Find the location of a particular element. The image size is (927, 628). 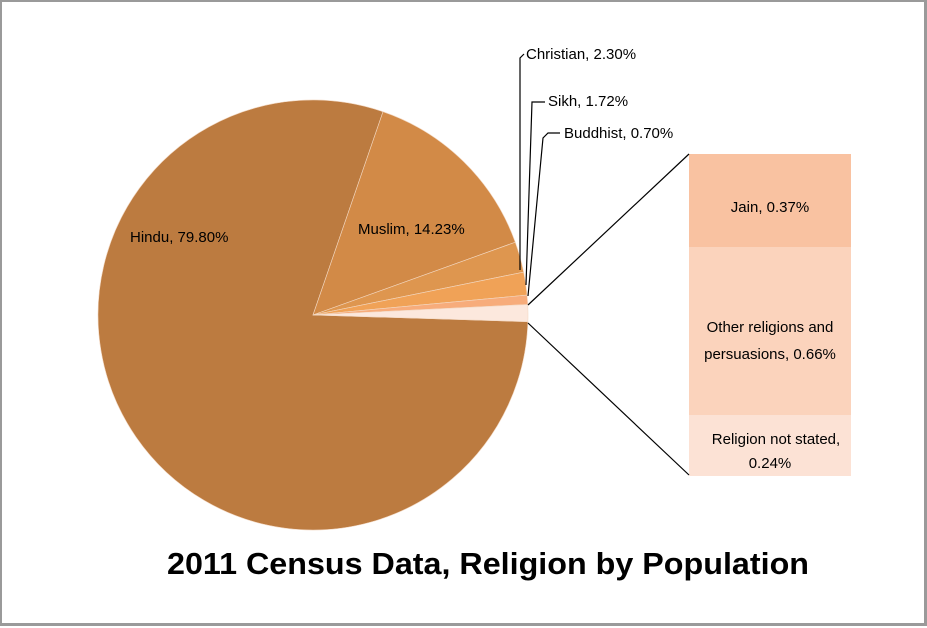

leader-line-sikh is located at coordinates (535, 193).